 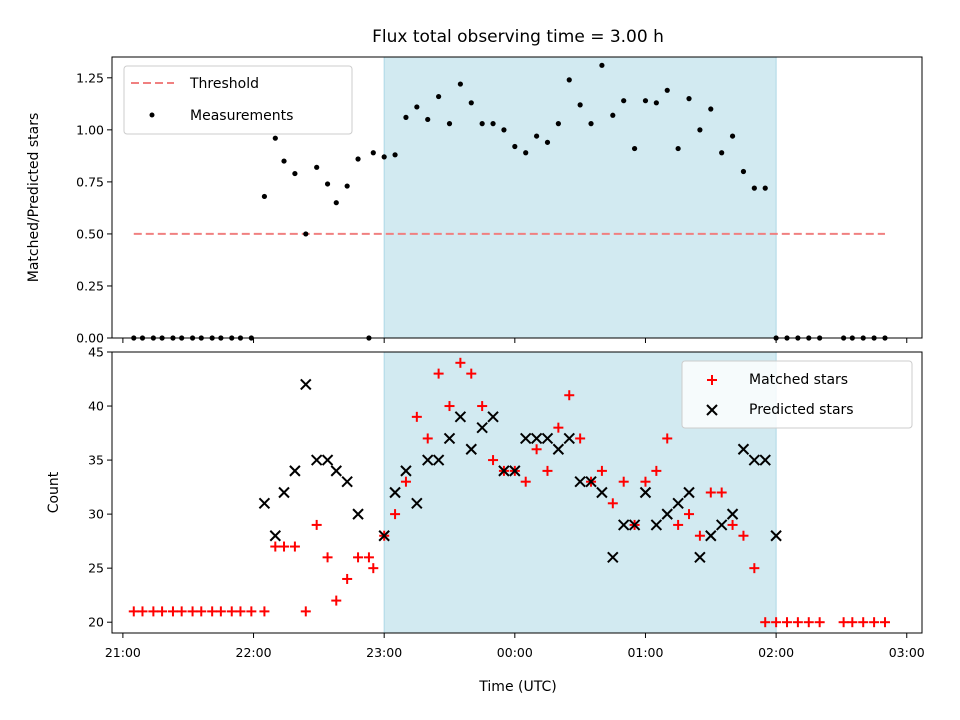 What do you see at coordinates (96, 352) in the screenshot?
I see `bottom-y-tick-label: 45` at bounding box center [96, 352].